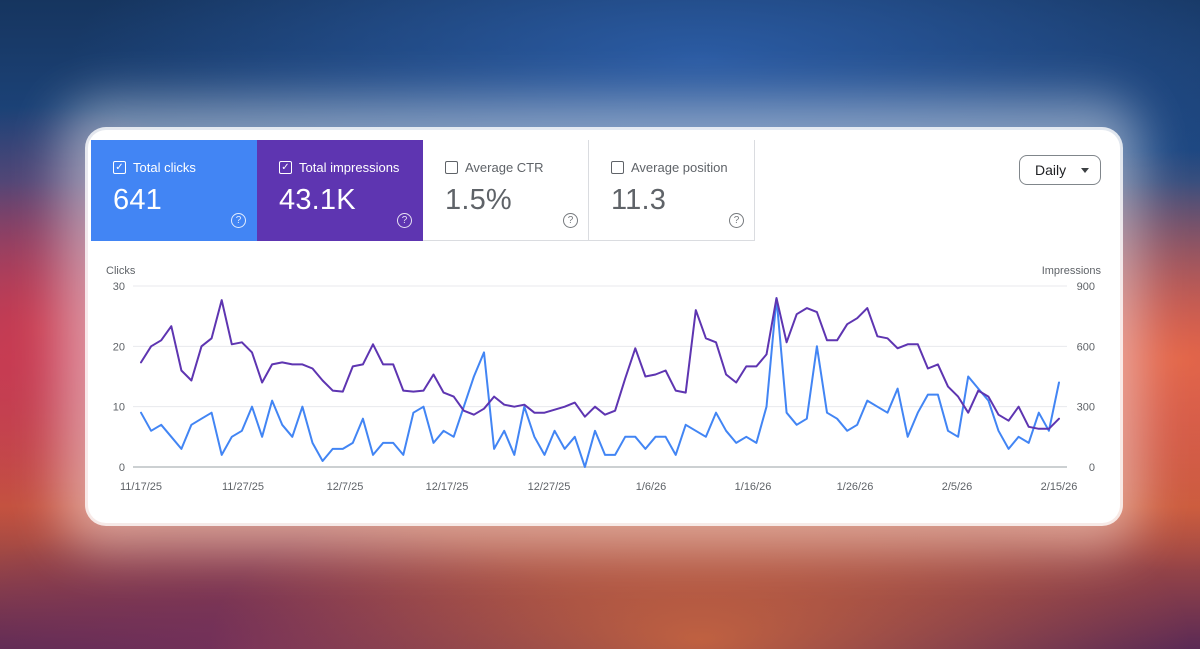 Image resolution: width=1200 pixels, height=649 pixels. What do you see at coordinates (639, 200) in the screenshot?
I see `metric-value: 11.3` at bounding box center [639, 200].